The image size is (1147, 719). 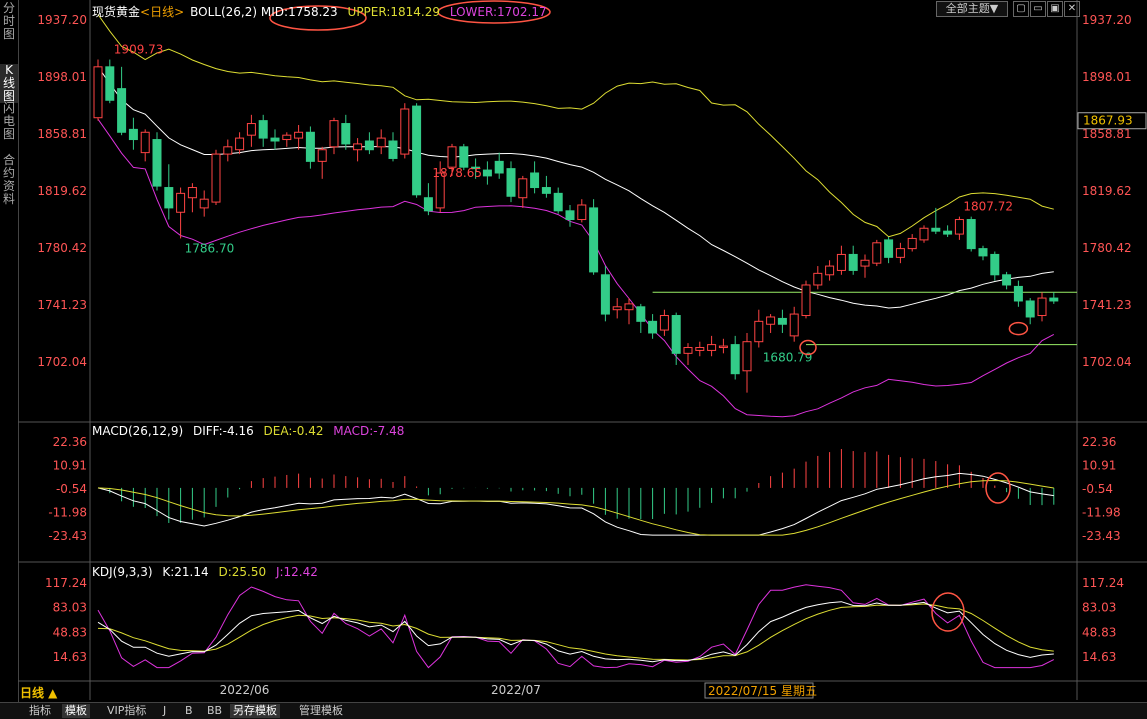 What do you see at coordinates (185, 572) in the screenshot?
I see `kdj-k: K:21.14` at bounding box center [185, 572].